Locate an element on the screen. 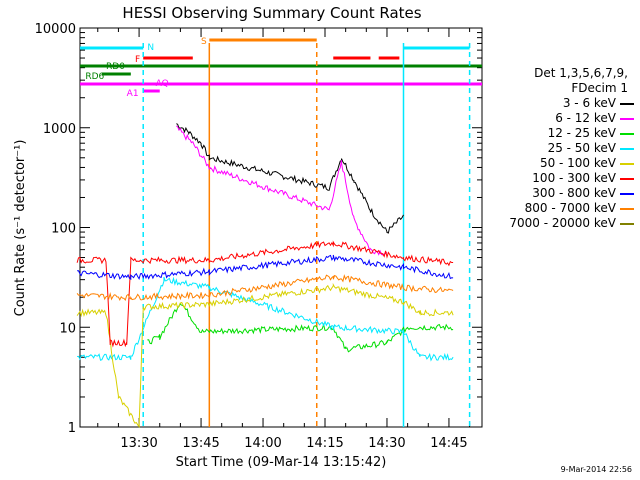  legend-entry: 50 - 100 keV is located at coordinates (558, 163).